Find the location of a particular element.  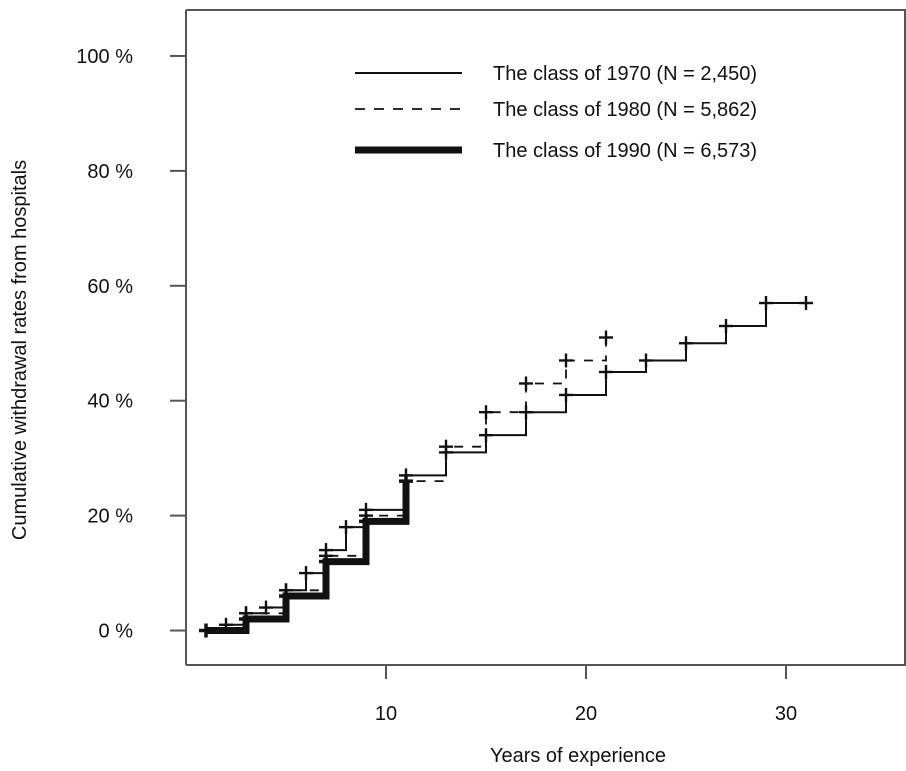

x-tick-label: 30 is located at coordinates (786, 714).